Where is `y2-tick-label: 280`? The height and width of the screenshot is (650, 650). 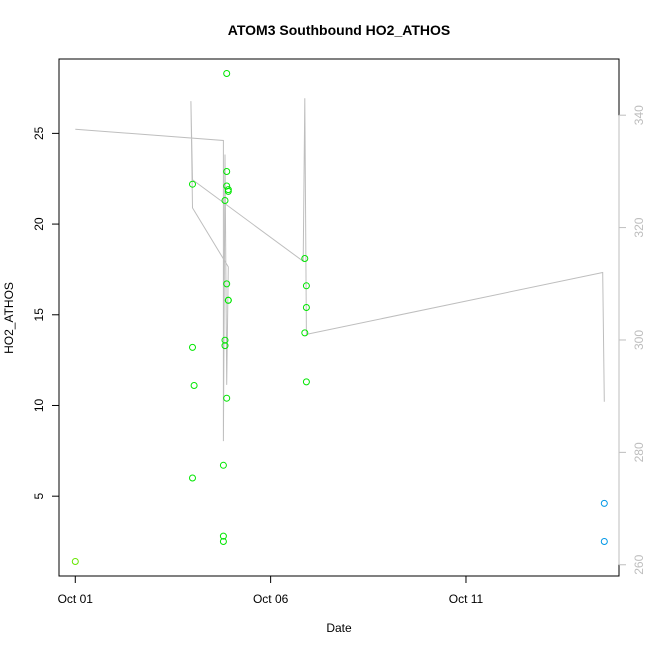
y2-tick-label: 280 is located at coordinates (639, 452).